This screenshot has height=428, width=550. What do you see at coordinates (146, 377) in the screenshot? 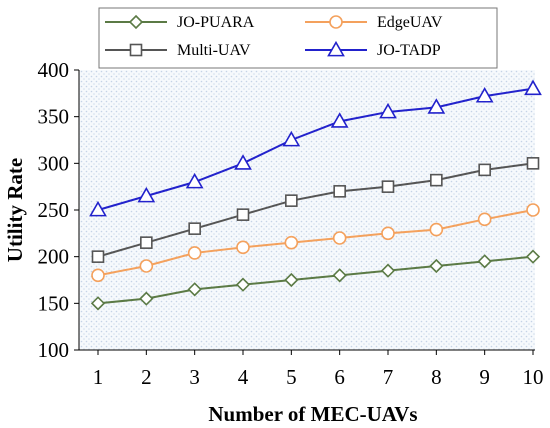
I see `x-tick-label: 2` at bounding box center [146, 377].